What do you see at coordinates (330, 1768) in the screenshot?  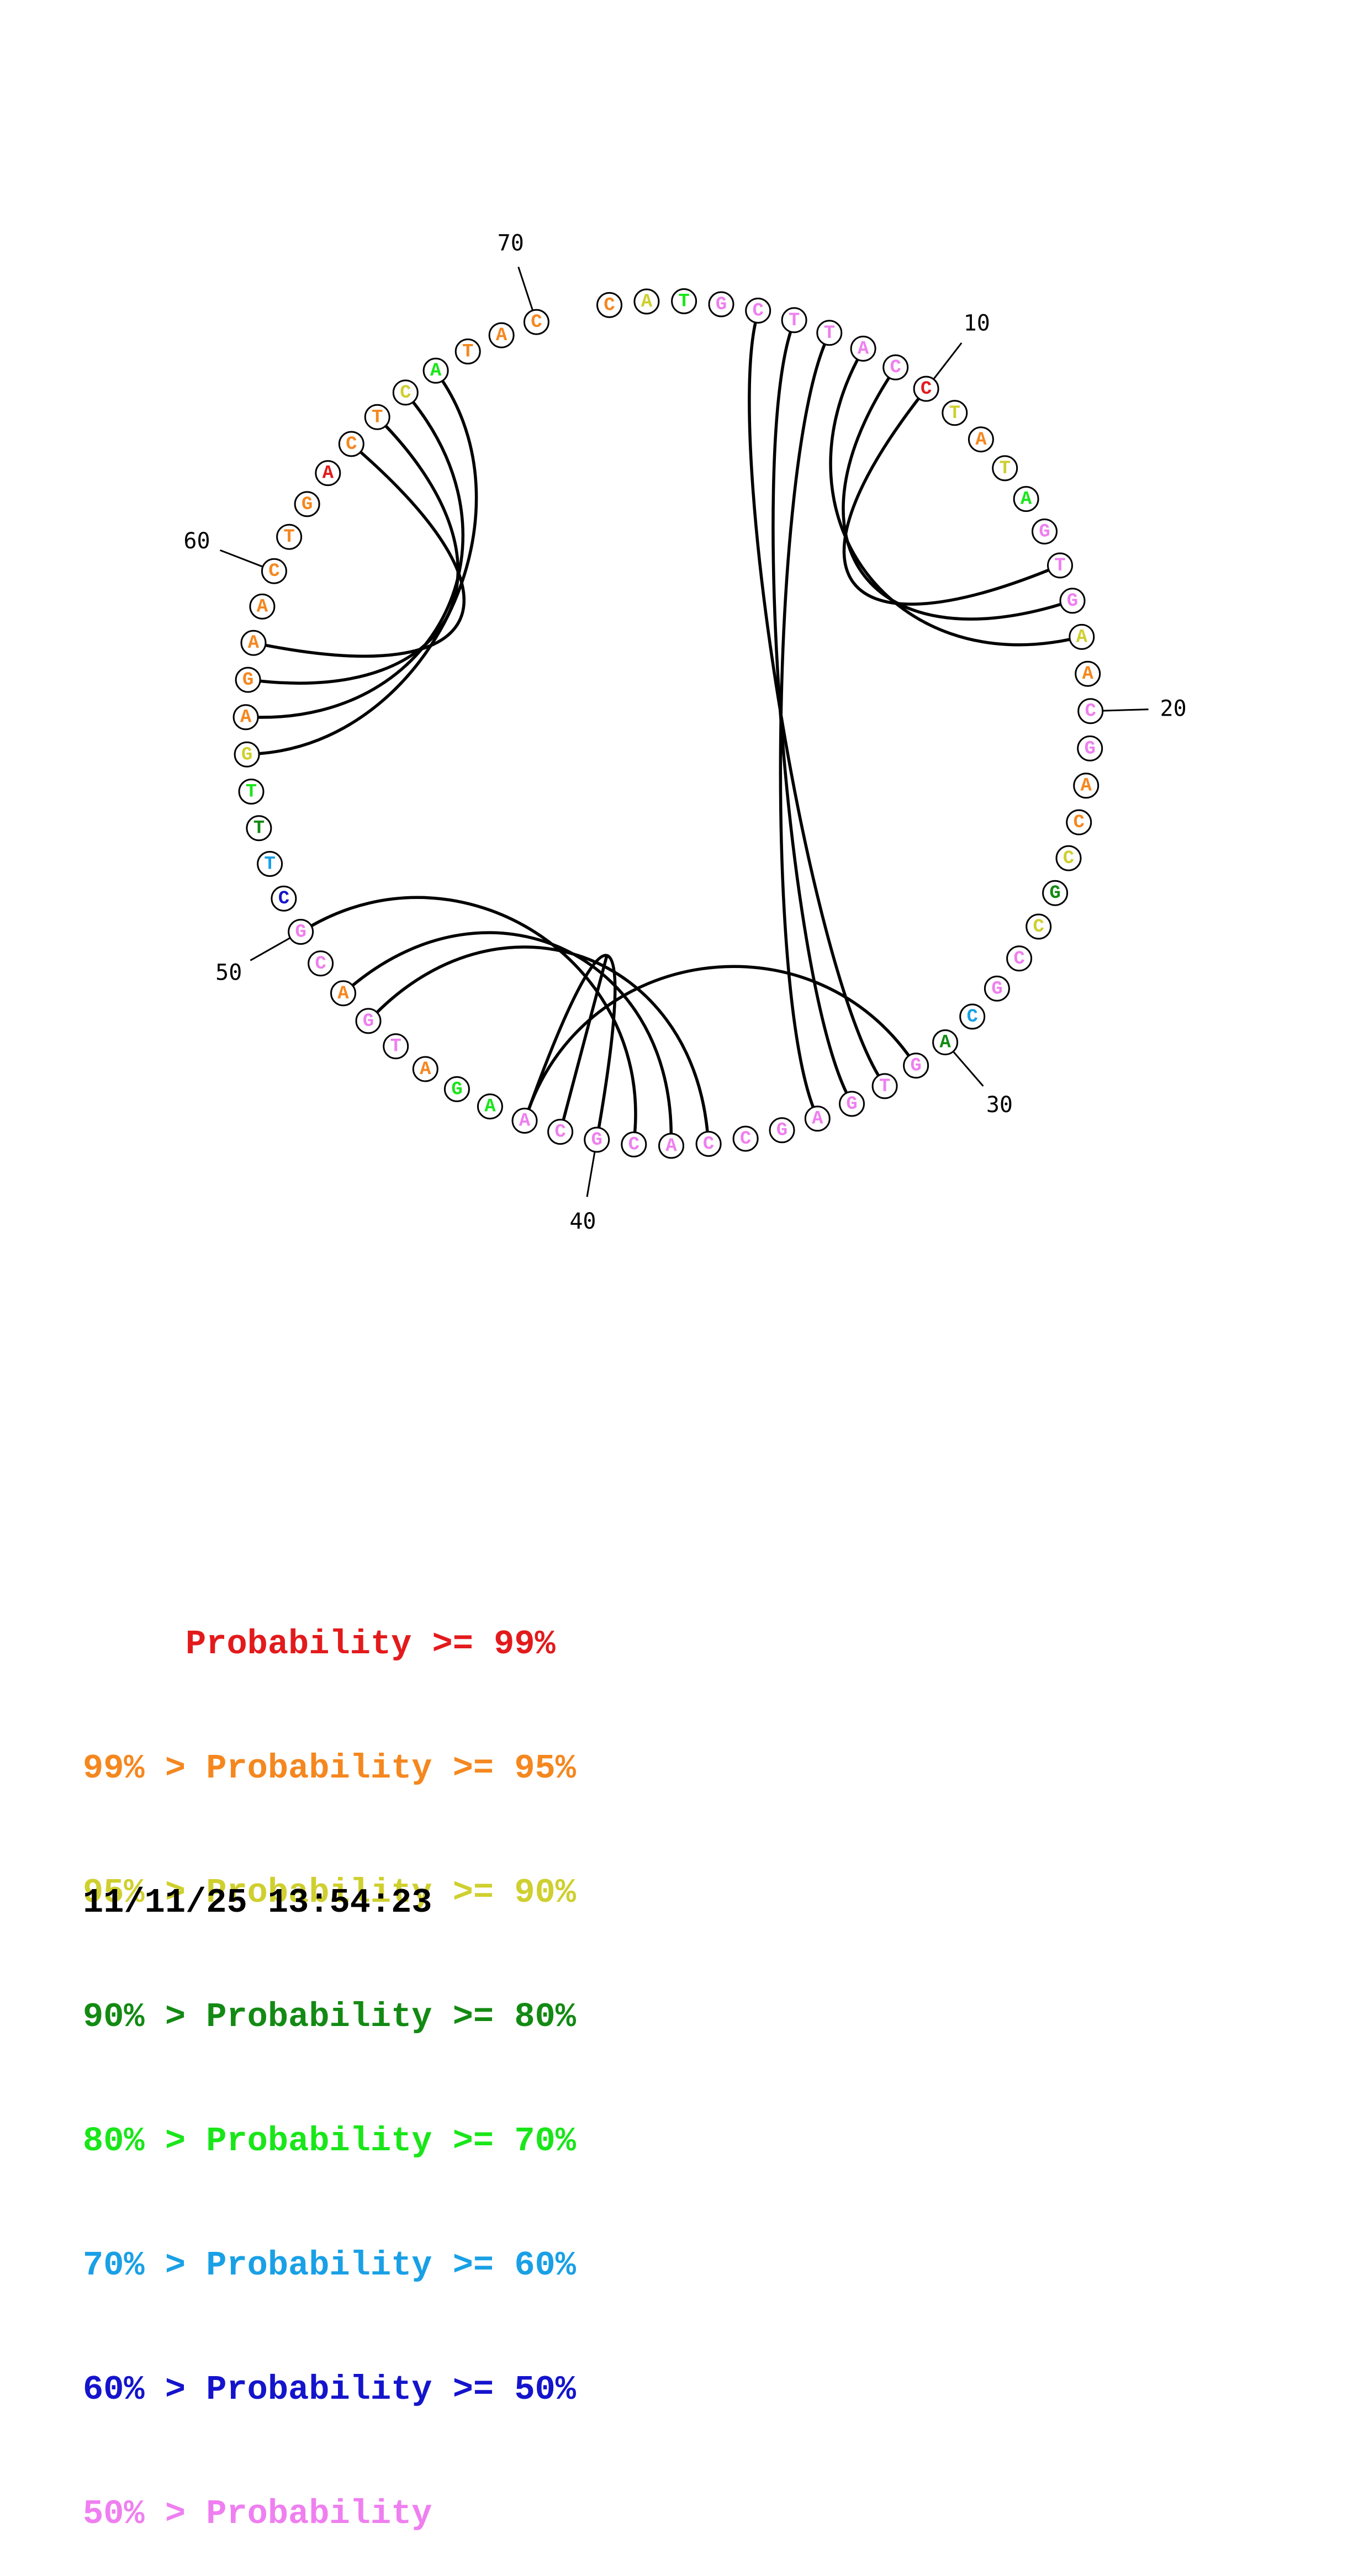 I see `legend-entry-95: 99% > Probability >= 95%` at bounding box center [330, 1768].